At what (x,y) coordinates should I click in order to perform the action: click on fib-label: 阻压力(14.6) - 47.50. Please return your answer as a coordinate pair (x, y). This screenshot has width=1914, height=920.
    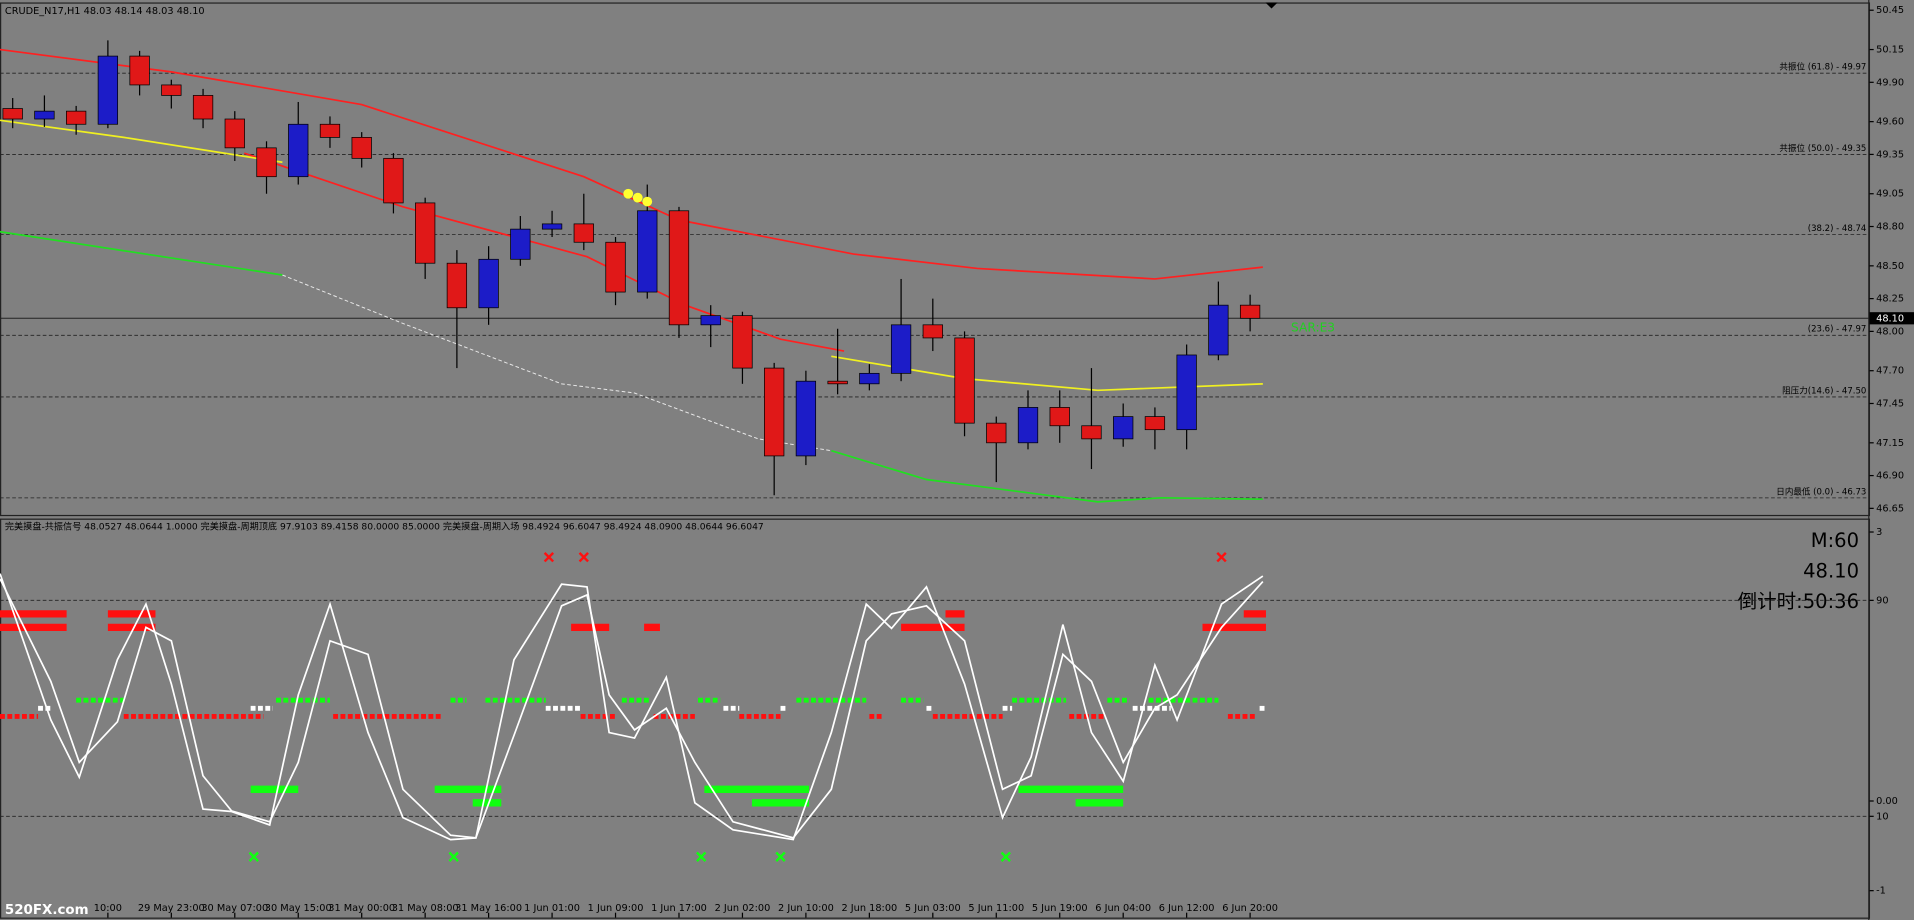
    Looking at the image, I should click on (1824, 390).